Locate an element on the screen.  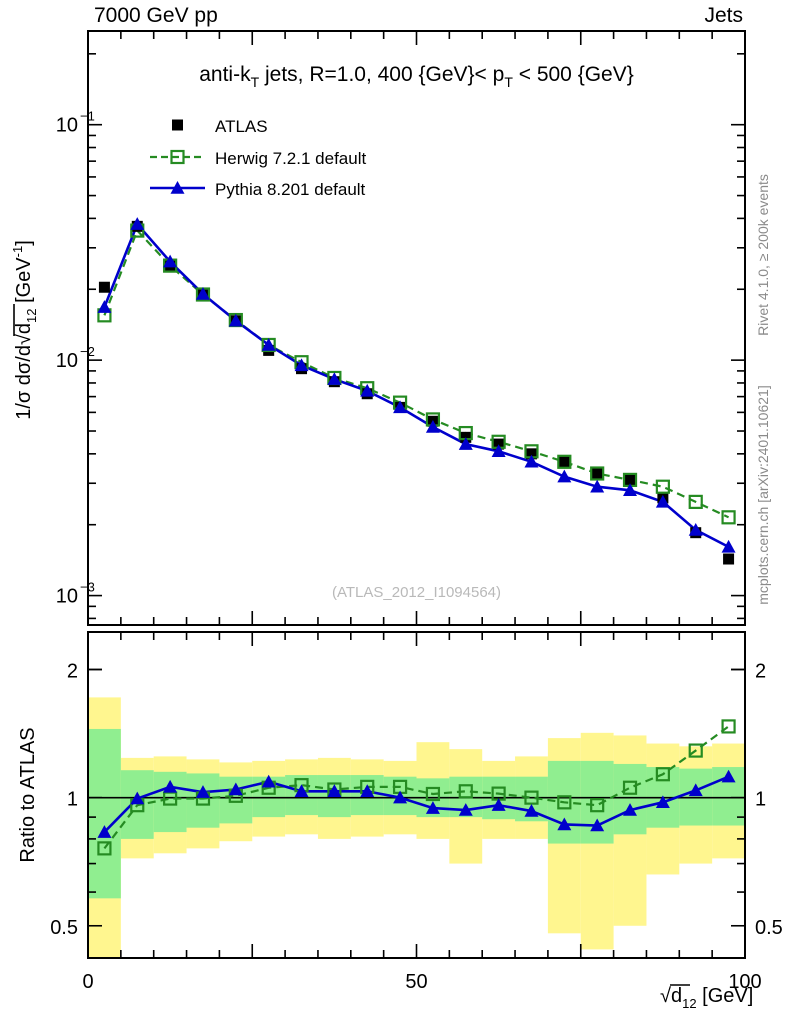
side-label-rivet: Rivet 4.1.0, ≥ 200k events is located at coordinates (763, 255).